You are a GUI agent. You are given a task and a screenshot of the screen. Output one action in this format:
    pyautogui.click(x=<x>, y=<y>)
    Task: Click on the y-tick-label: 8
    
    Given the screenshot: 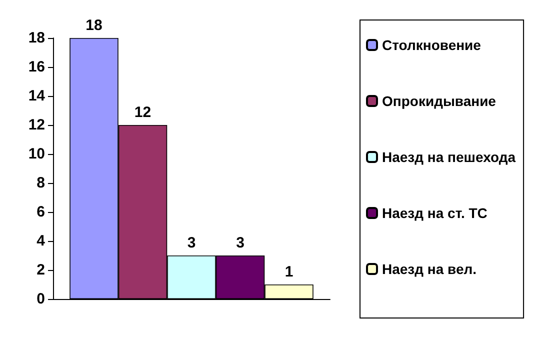 What is the action you would take?
    pyautogui.click(x=40, y=183)
    